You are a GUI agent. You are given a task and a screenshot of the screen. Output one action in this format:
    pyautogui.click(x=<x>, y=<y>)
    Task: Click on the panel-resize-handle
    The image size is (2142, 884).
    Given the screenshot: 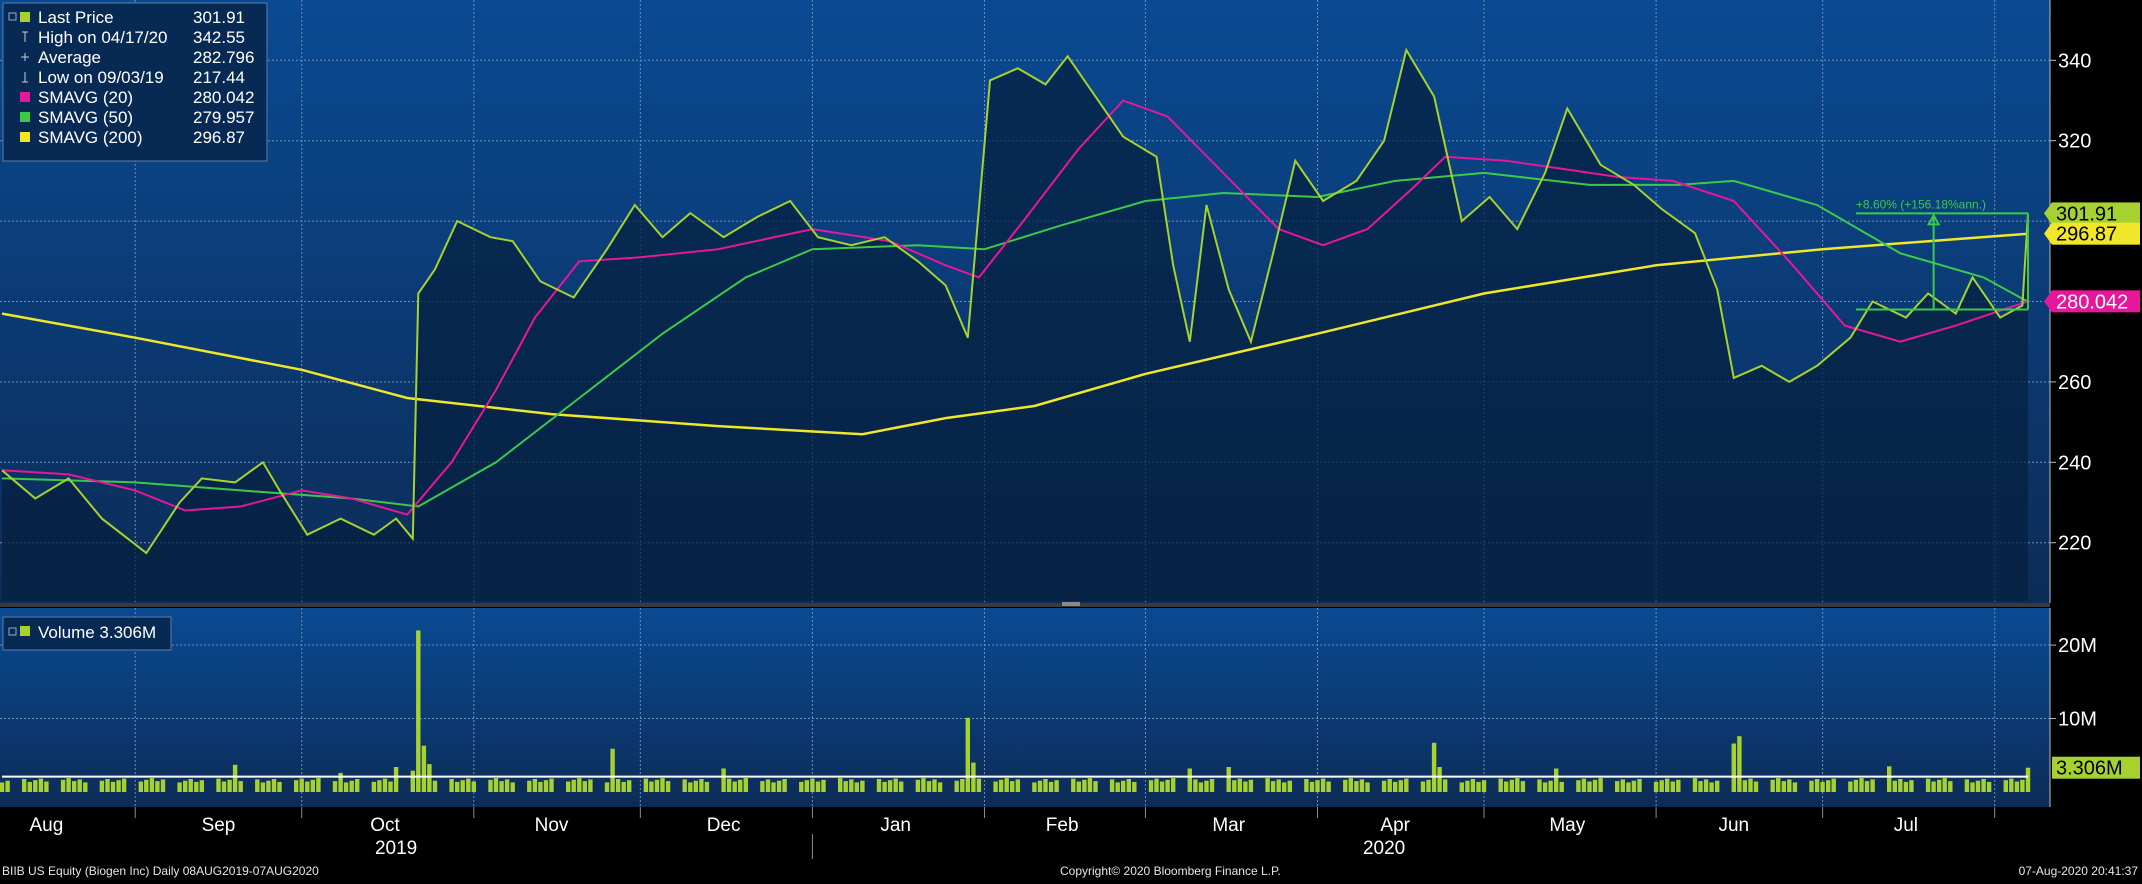 What is the action you would take?
    pyautogui.click(x=1071, y=604)
    